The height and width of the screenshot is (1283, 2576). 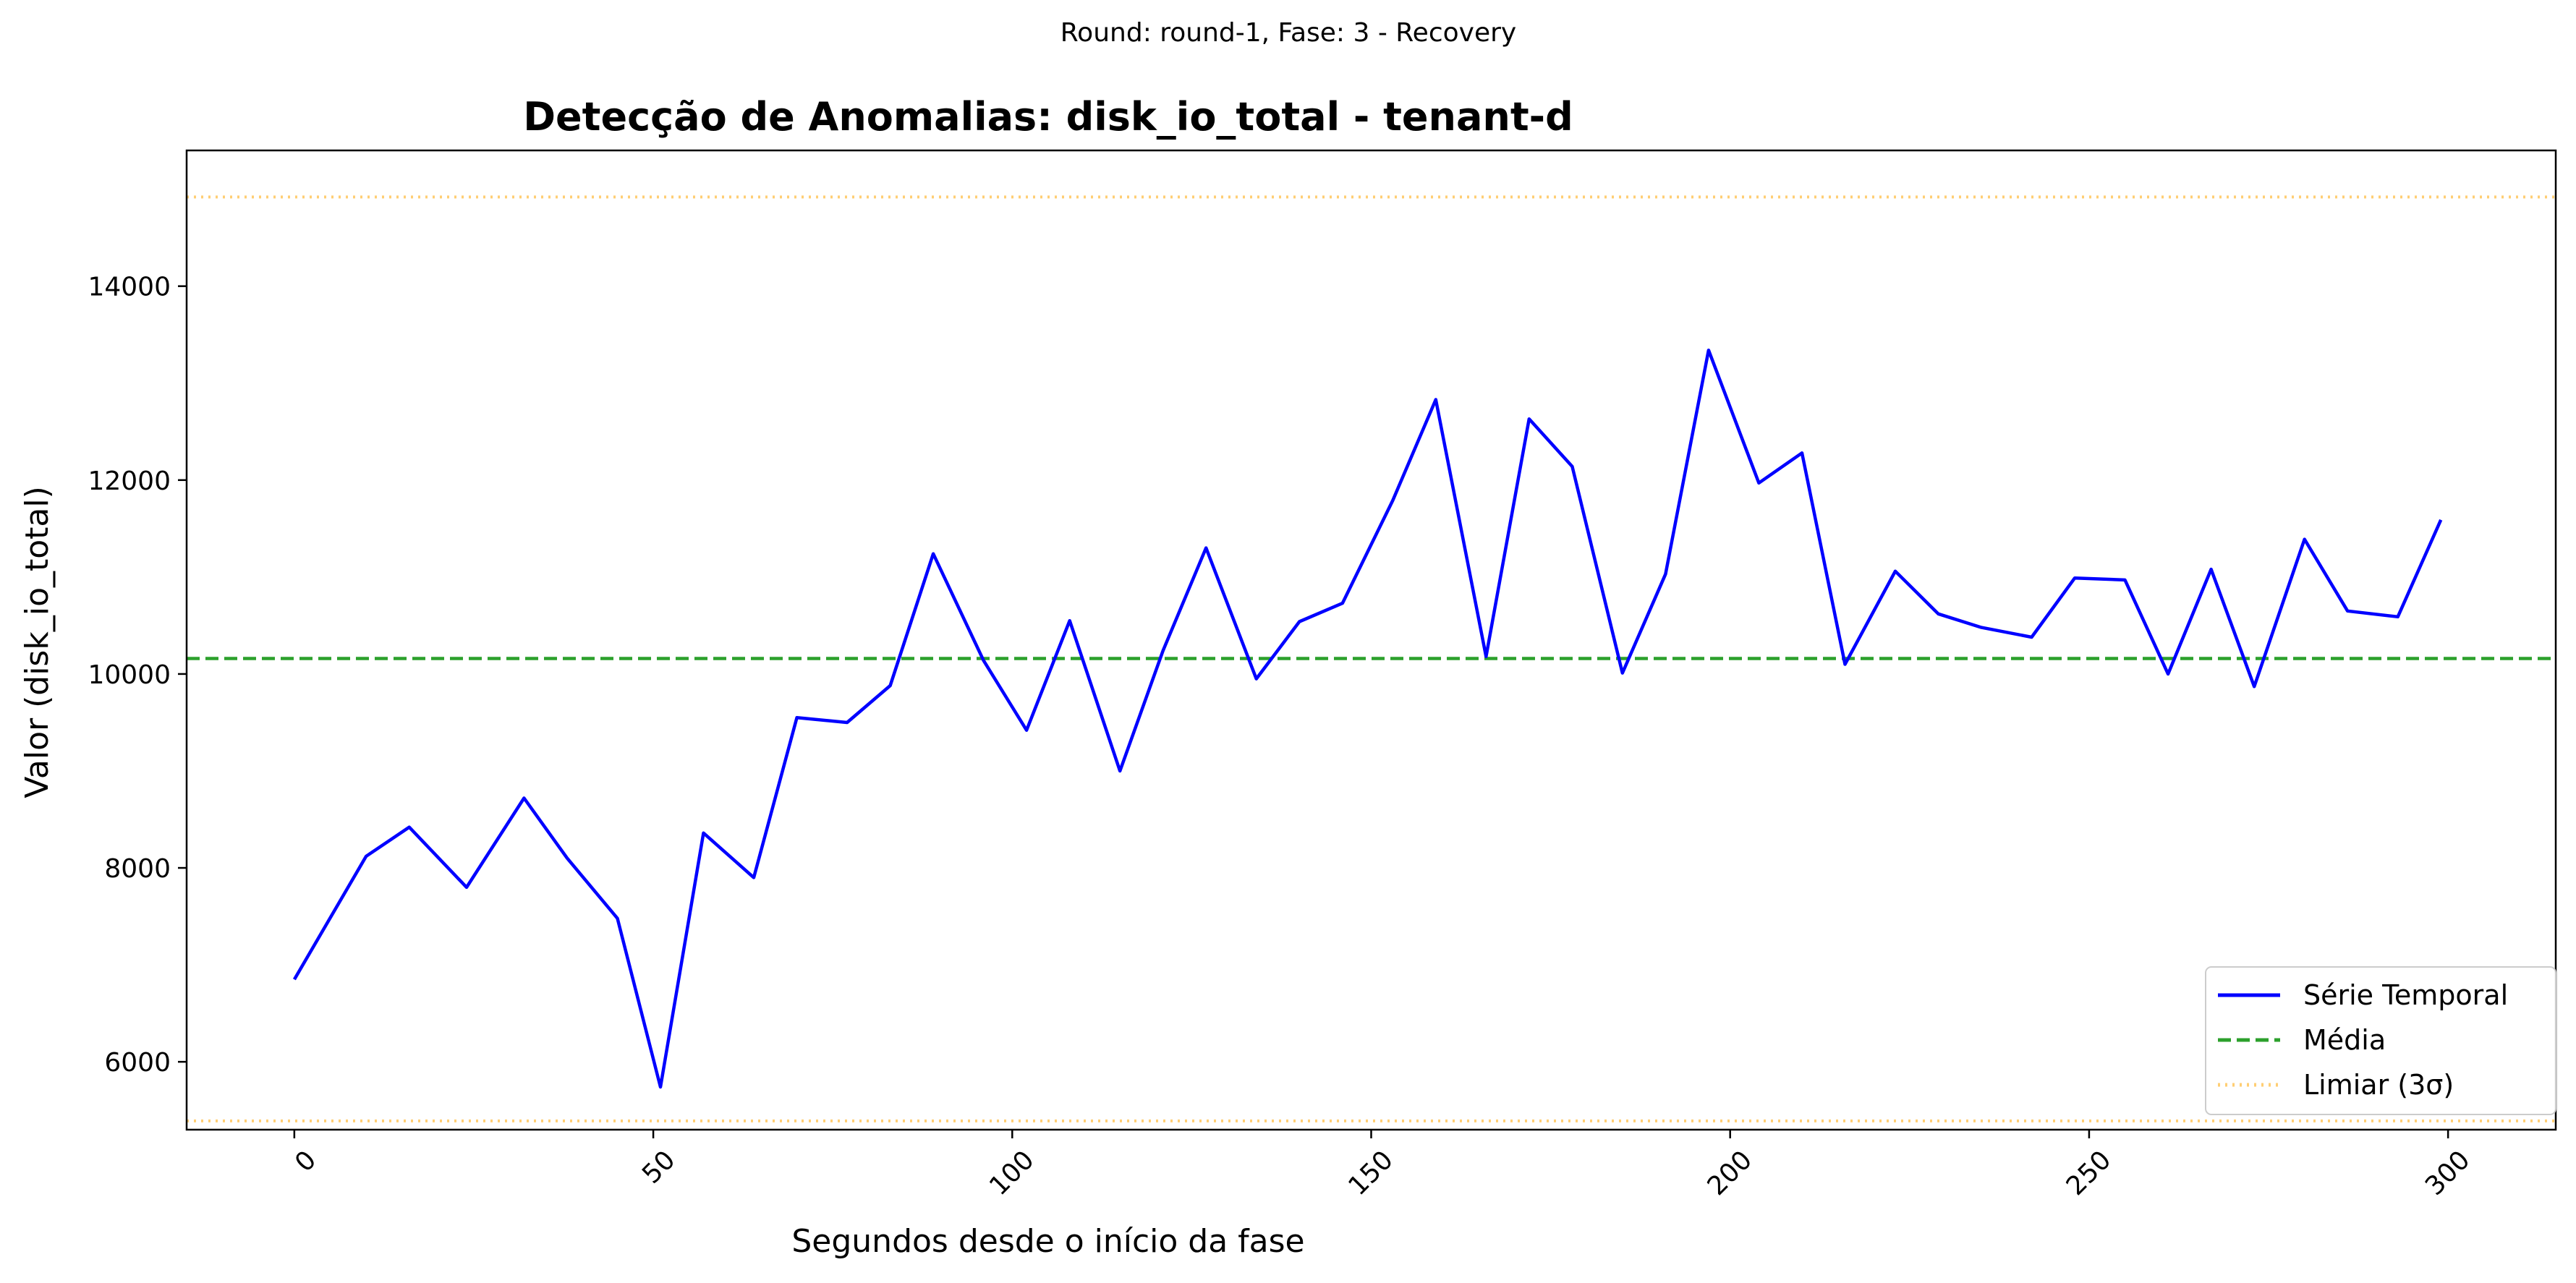 What do you see at coordinates (1288, 33) in the screenshot?
I see `figure-suptitle: Round: round-1, Fase: 3 - Recovery` at bounding box center [1288, 33].